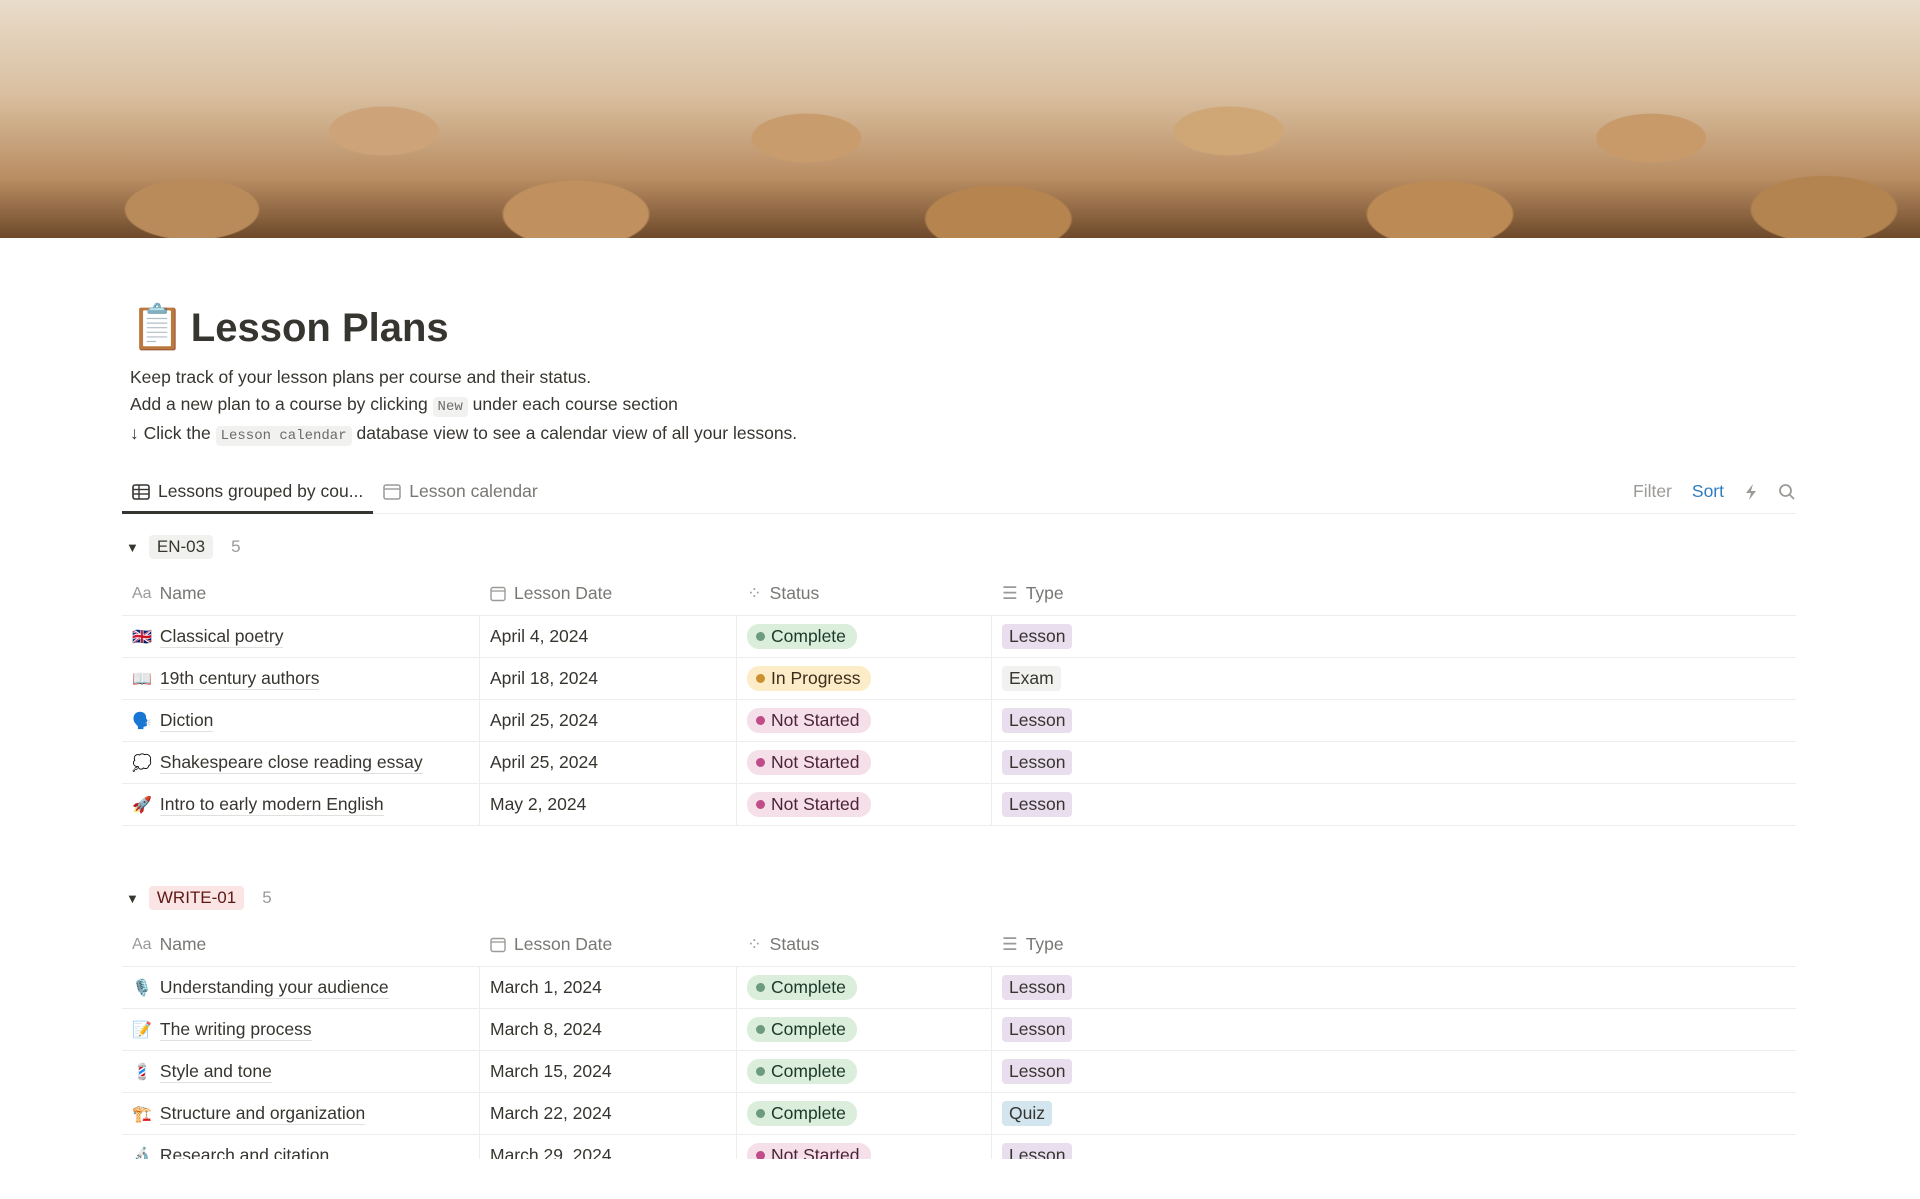  I want to click on row-name: Structure and organization, so click(262, 1113).